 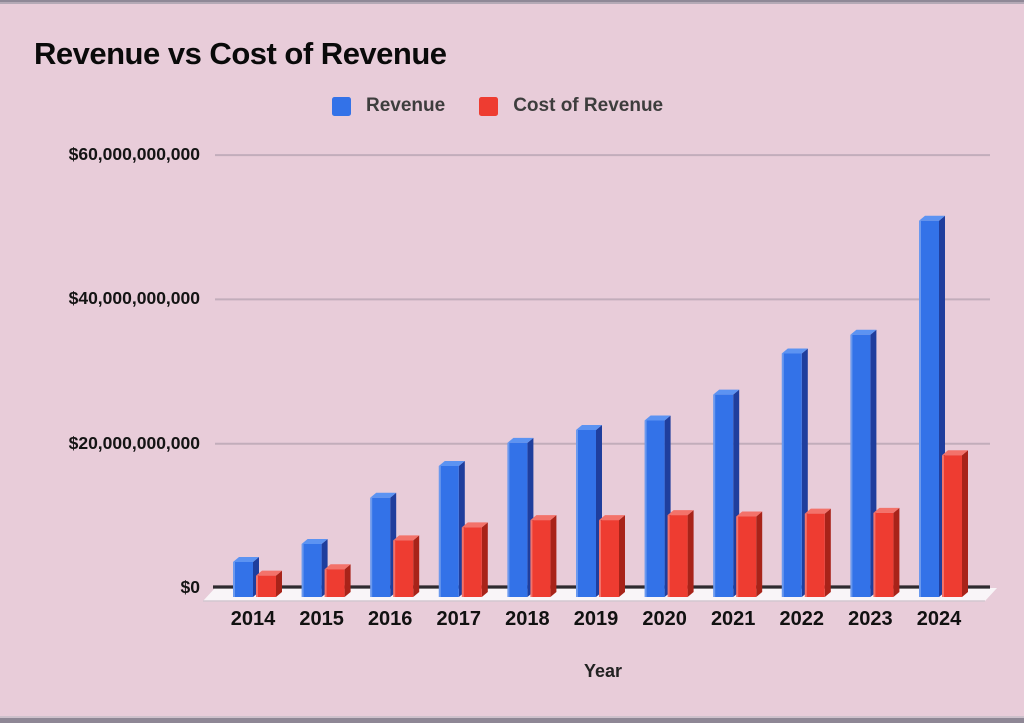 I want to click on bar-cost-of-revenue-2018, so click(x=543, y=556).